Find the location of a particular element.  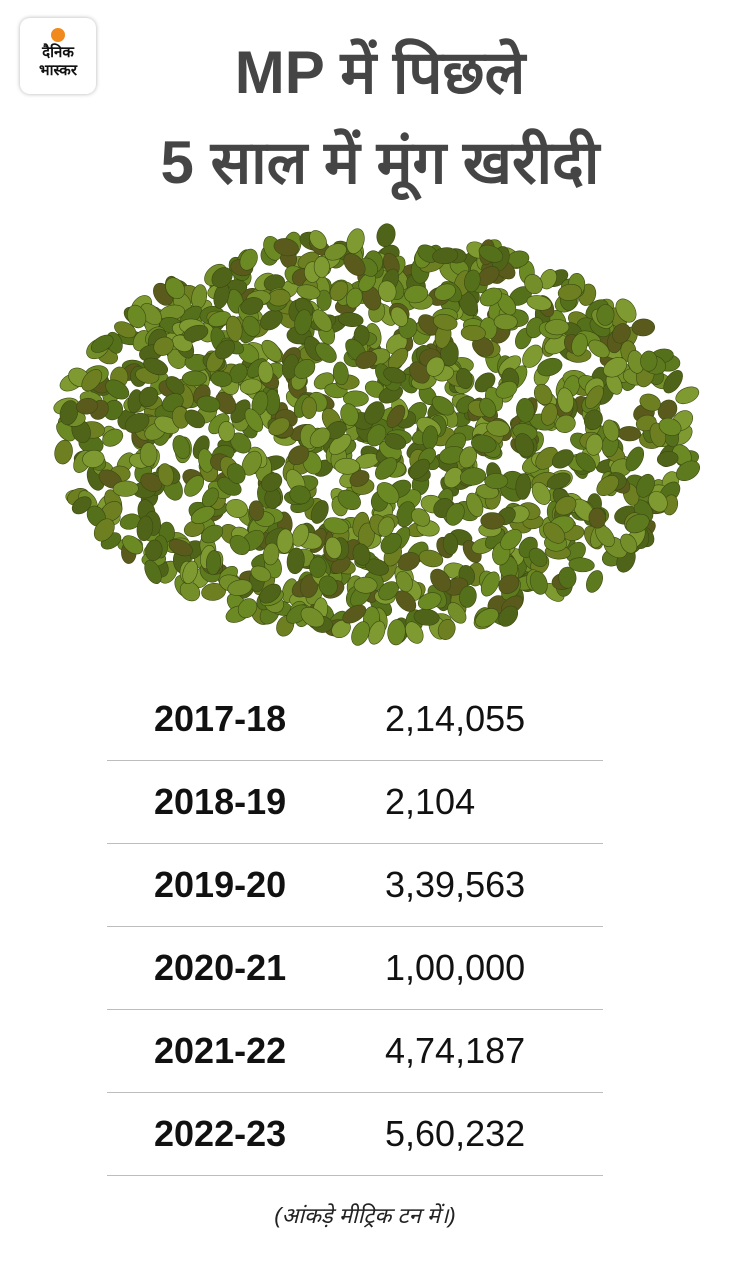

table-row: 2018-19 2,104 is located at coordinates (355, 802).